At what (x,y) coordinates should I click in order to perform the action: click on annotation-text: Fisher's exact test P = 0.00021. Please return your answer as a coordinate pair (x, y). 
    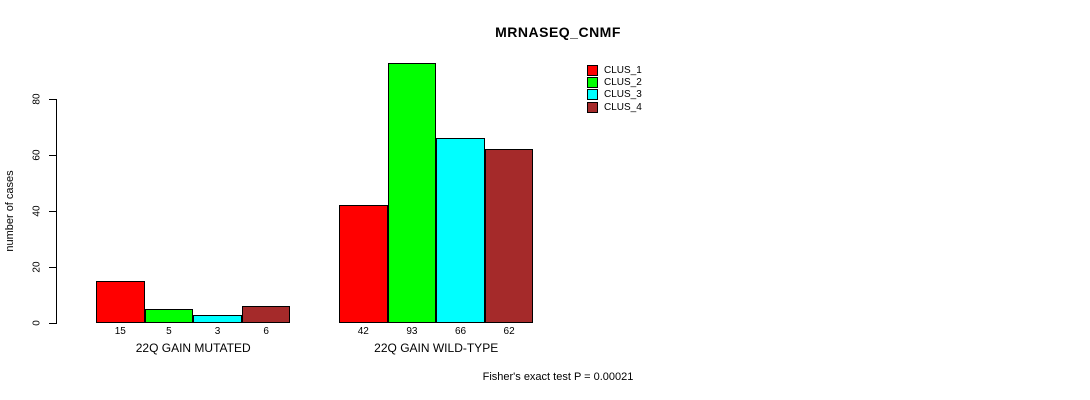
    Looking at the image, I should click on (558, 377).